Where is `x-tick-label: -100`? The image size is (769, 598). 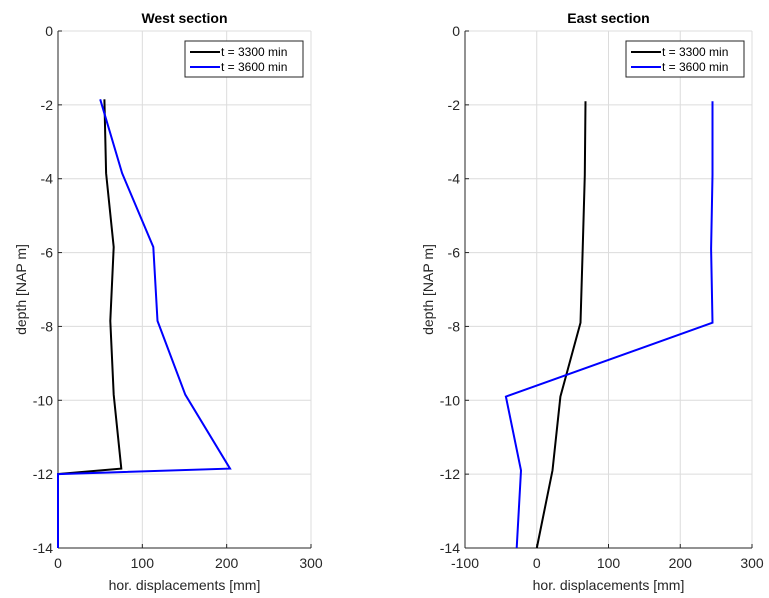 x-tick-label: -100 is located at coordinates (465, 563).